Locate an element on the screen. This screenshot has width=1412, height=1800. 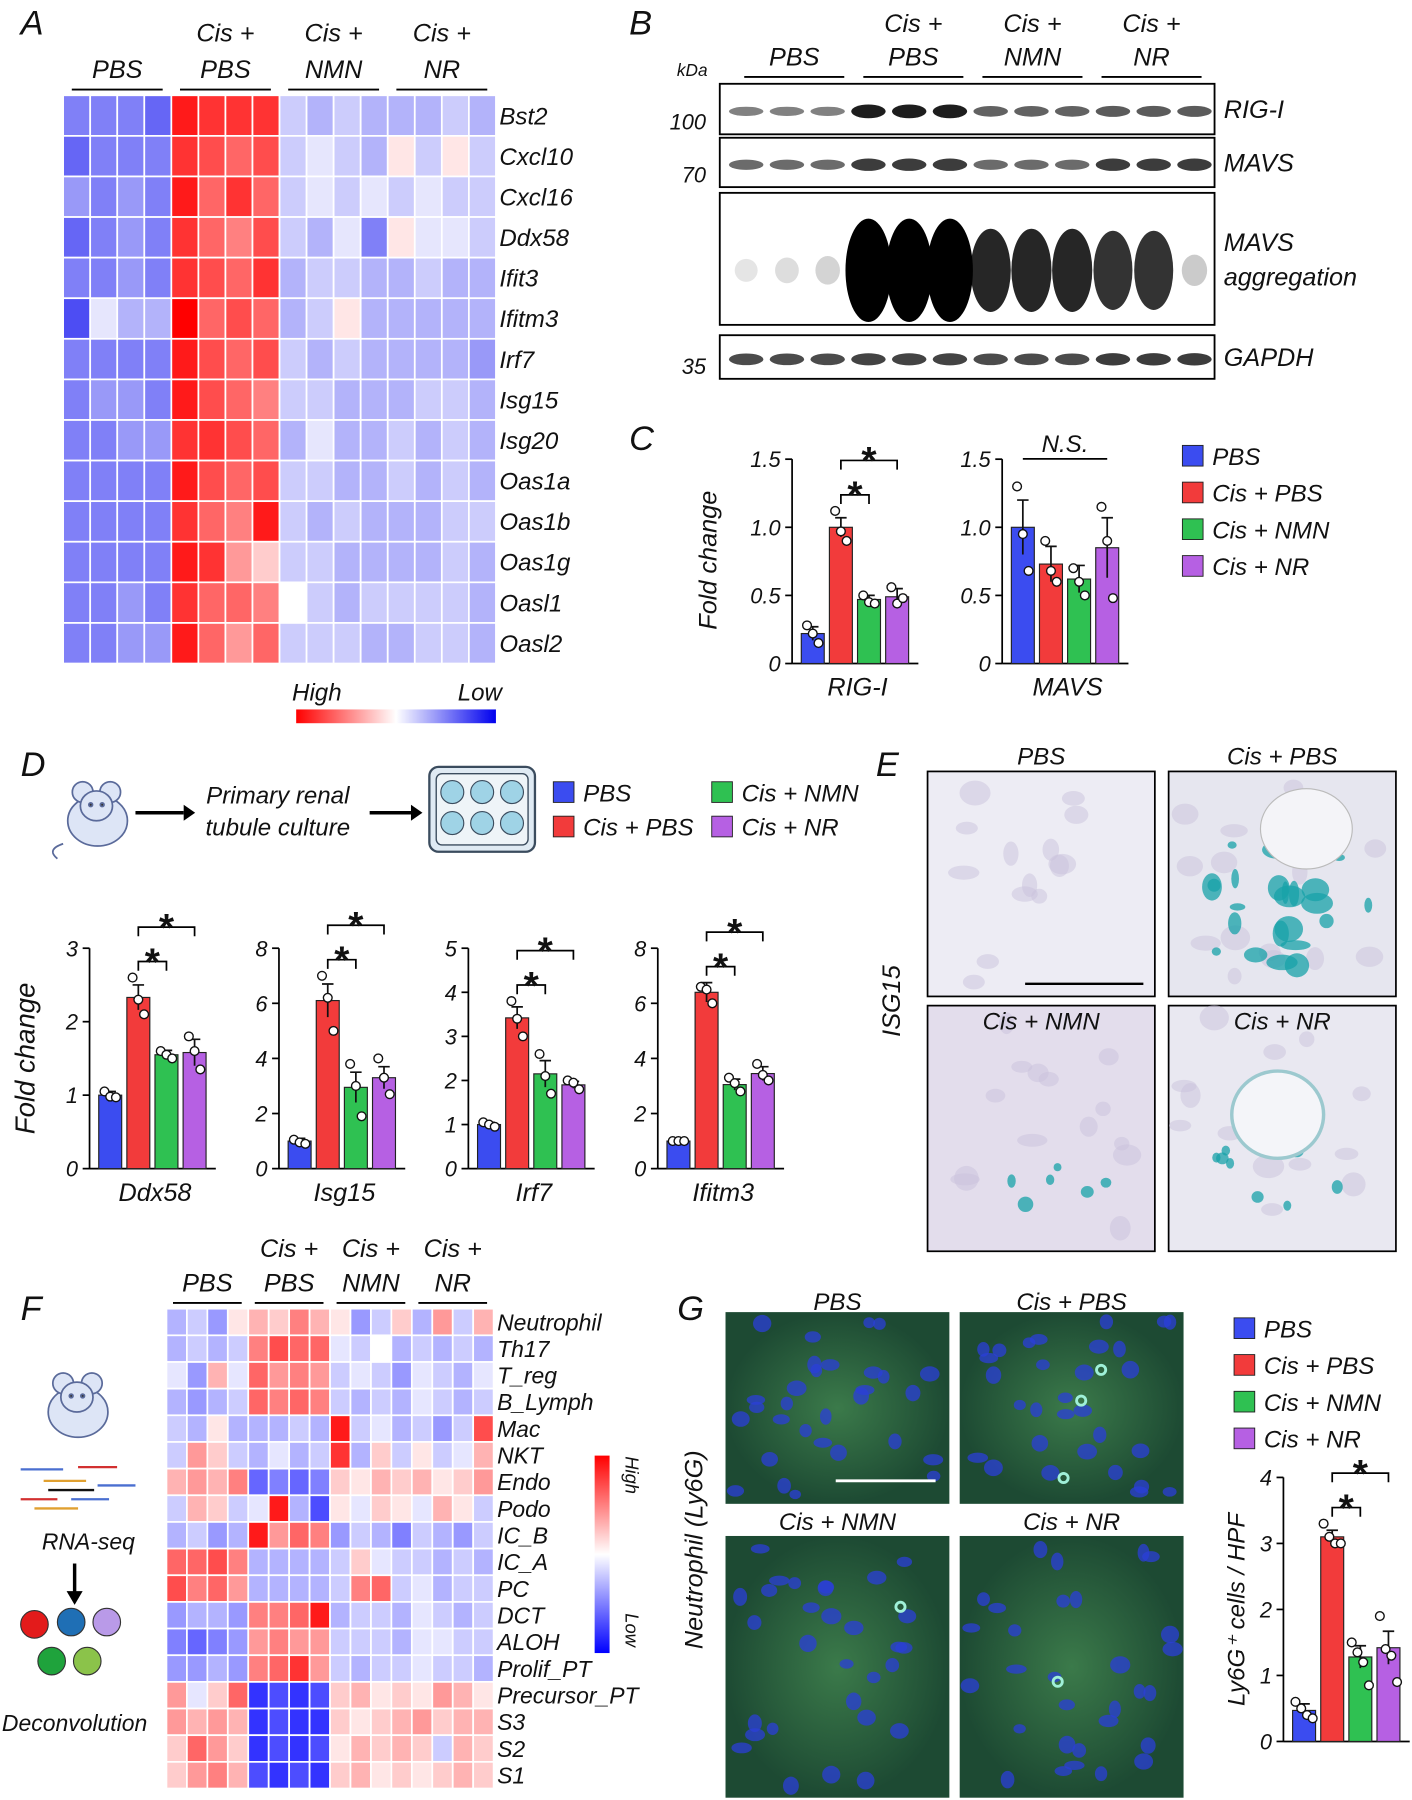
ly6g-signal is located at coordinates (1063, 1478).